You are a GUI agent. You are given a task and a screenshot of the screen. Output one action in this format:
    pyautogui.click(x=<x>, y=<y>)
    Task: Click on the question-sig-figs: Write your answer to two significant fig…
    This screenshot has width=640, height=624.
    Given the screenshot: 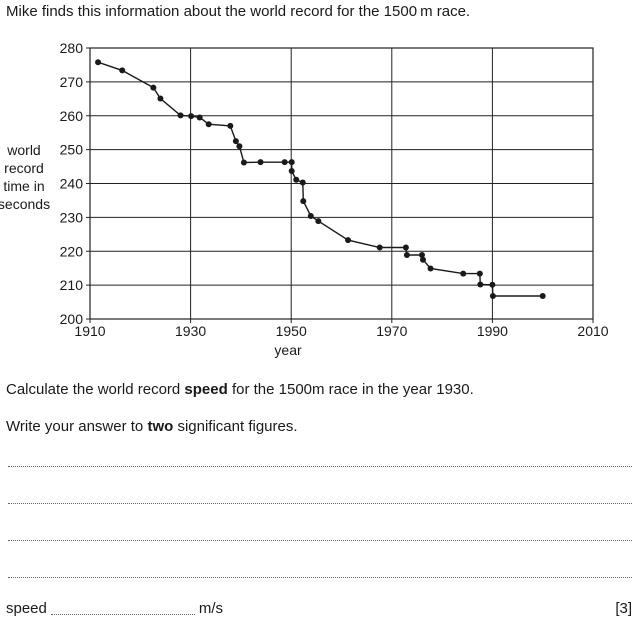 What is the action you would take?
    pyautogui.click(x=152, y=426)
    